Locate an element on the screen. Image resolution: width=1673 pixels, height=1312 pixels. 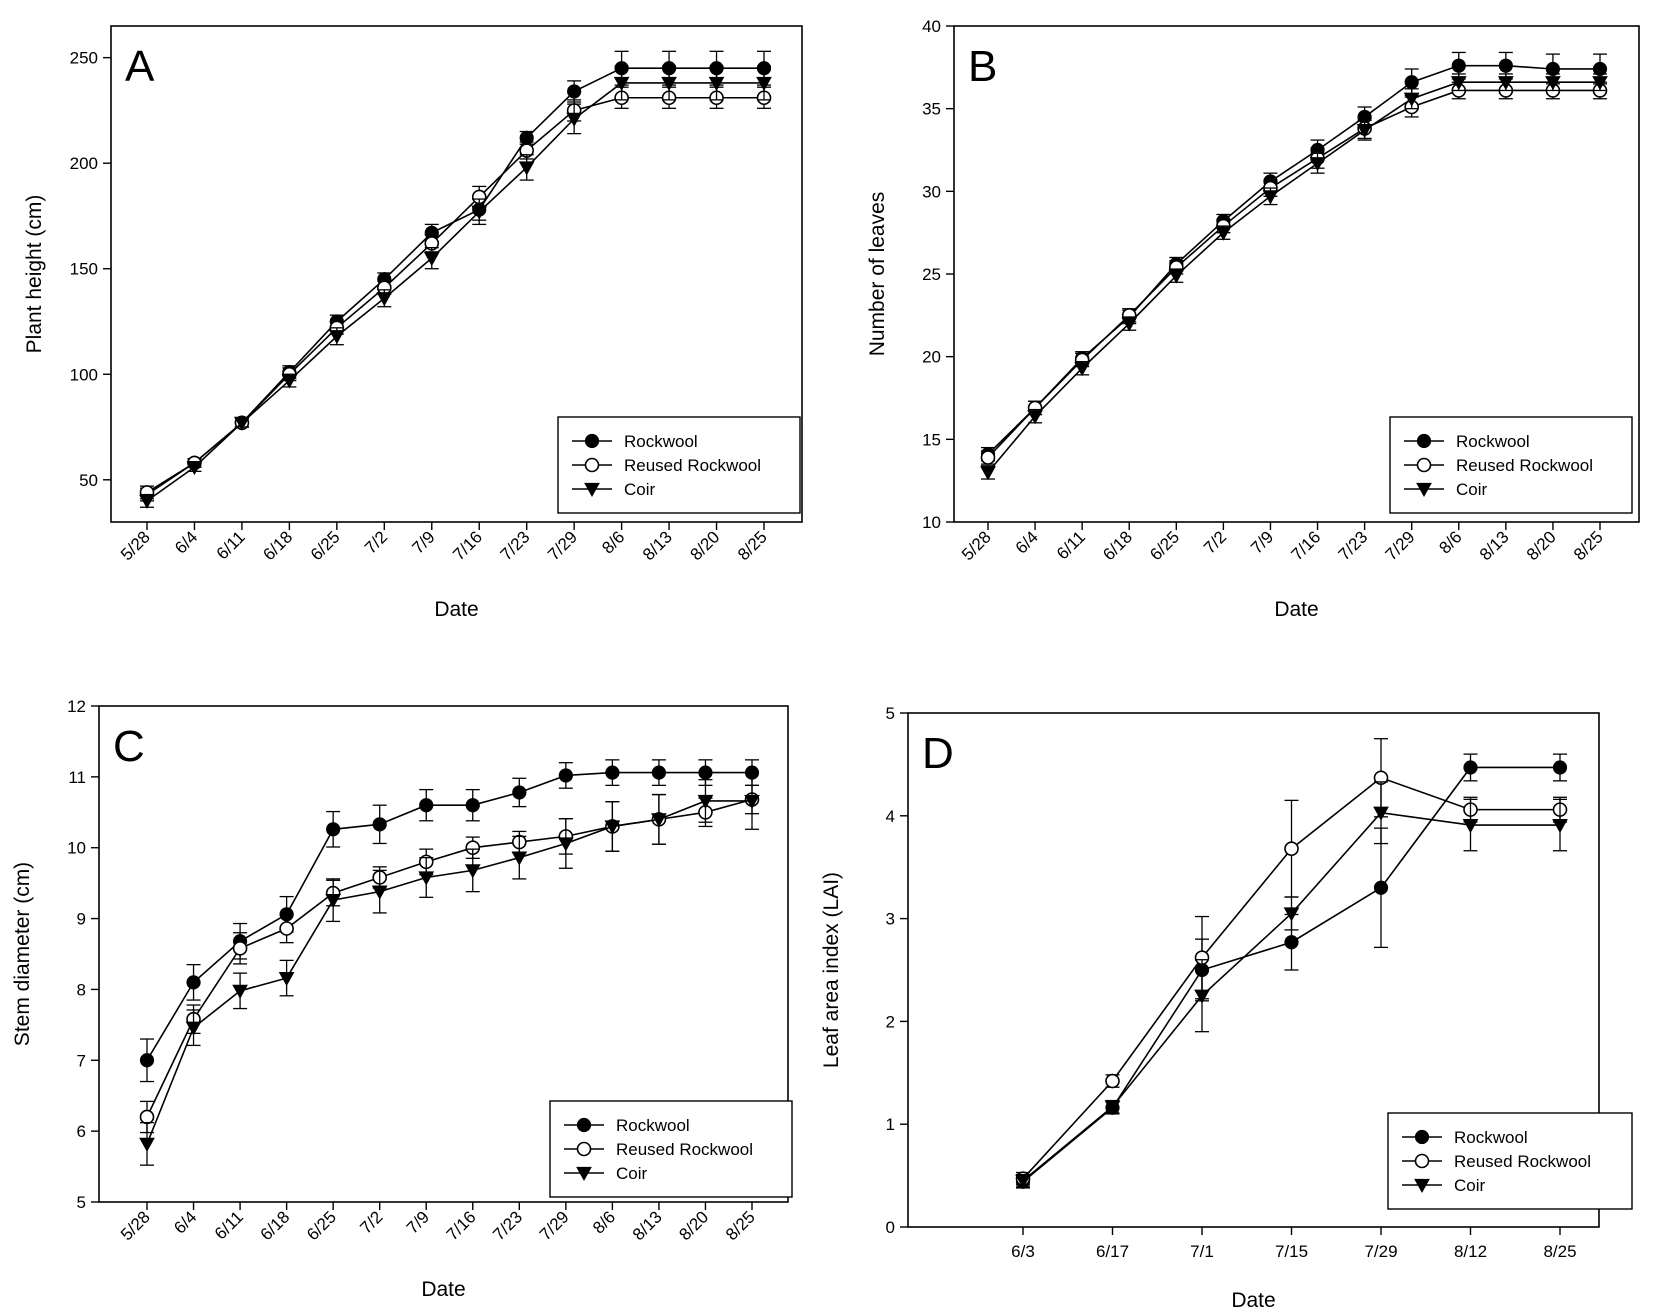
x-tick-label: 7/29 is located at coordinates (1400, 545).